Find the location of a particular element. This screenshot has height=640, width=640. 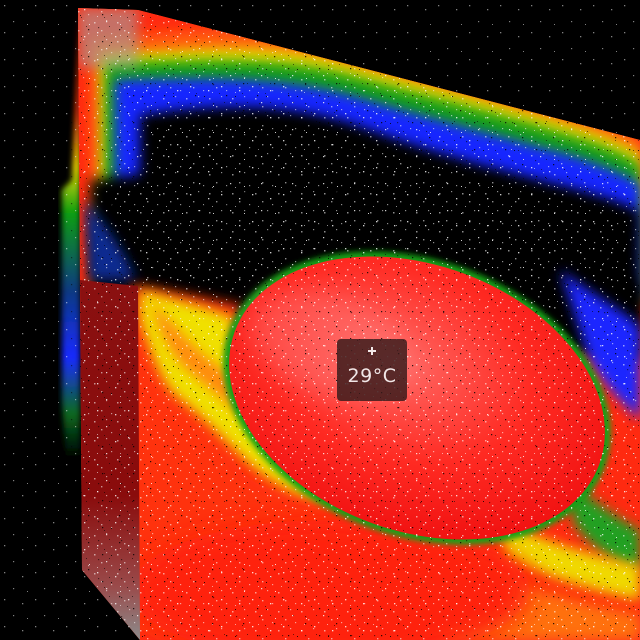

crosshair-icon is located at coordinates (372, 351).